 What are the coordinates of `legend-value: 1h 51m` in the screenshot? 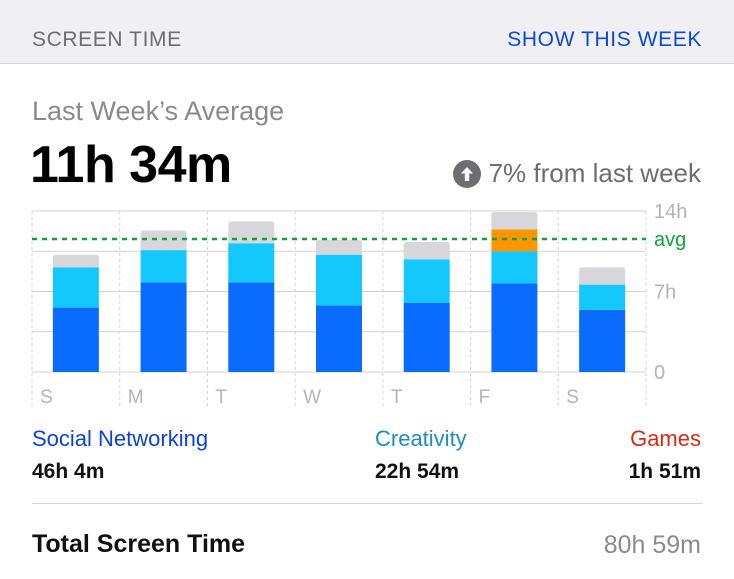 It's located at (664, 471).